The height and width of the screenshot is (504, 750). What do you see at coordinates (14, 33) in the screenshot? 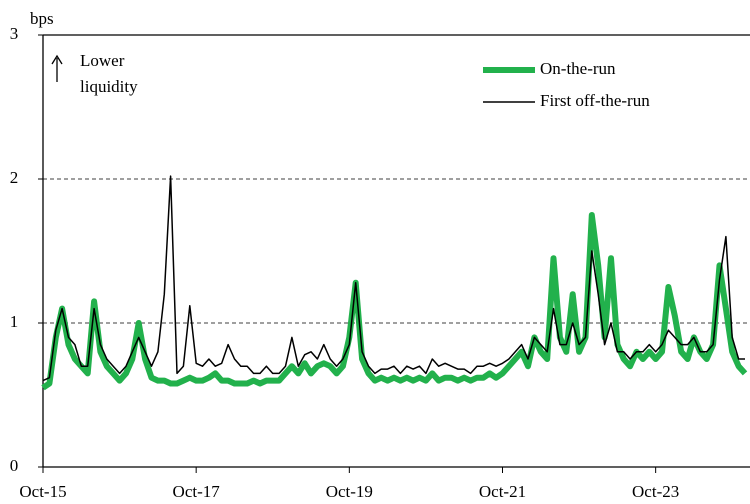
I see `y-tick-label: 3` at bounding box center [14, 33].